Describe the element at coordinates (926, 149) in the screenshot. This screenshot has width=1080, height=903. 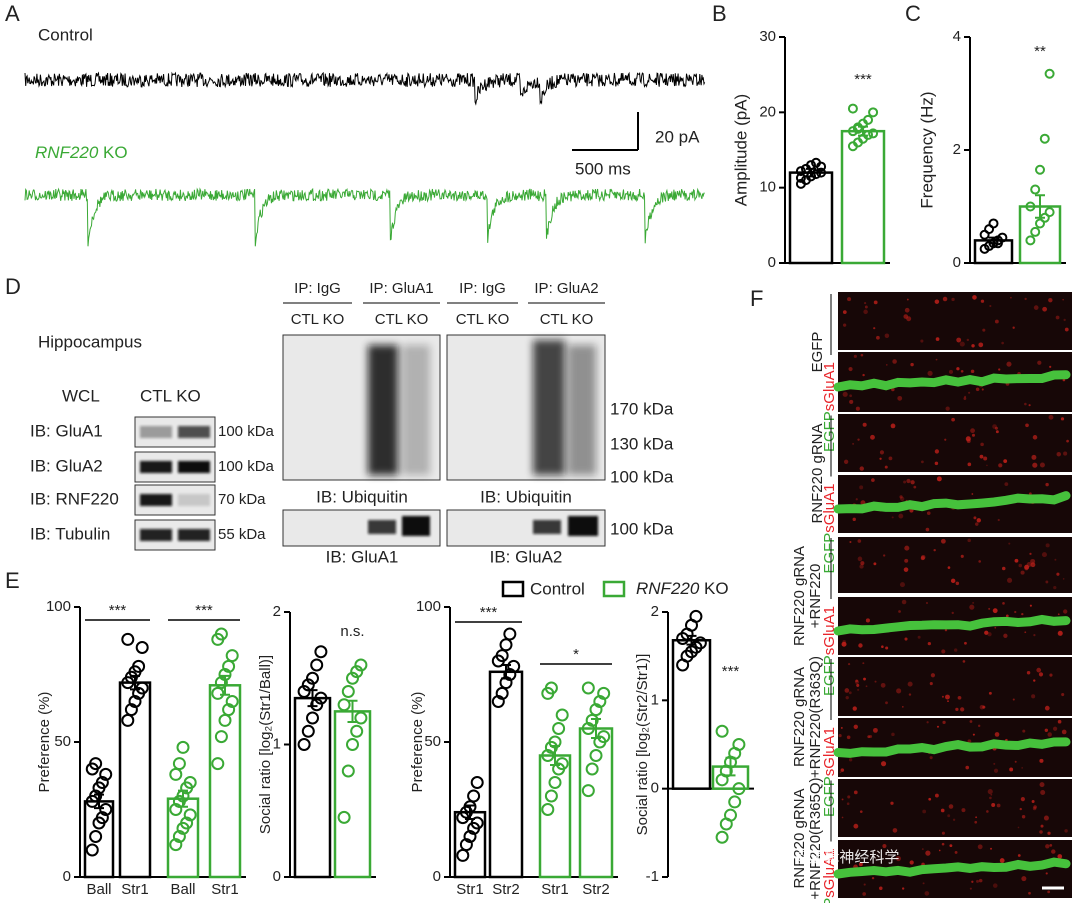
I see `y-axis-label: Frequency (Hz)` at that location.